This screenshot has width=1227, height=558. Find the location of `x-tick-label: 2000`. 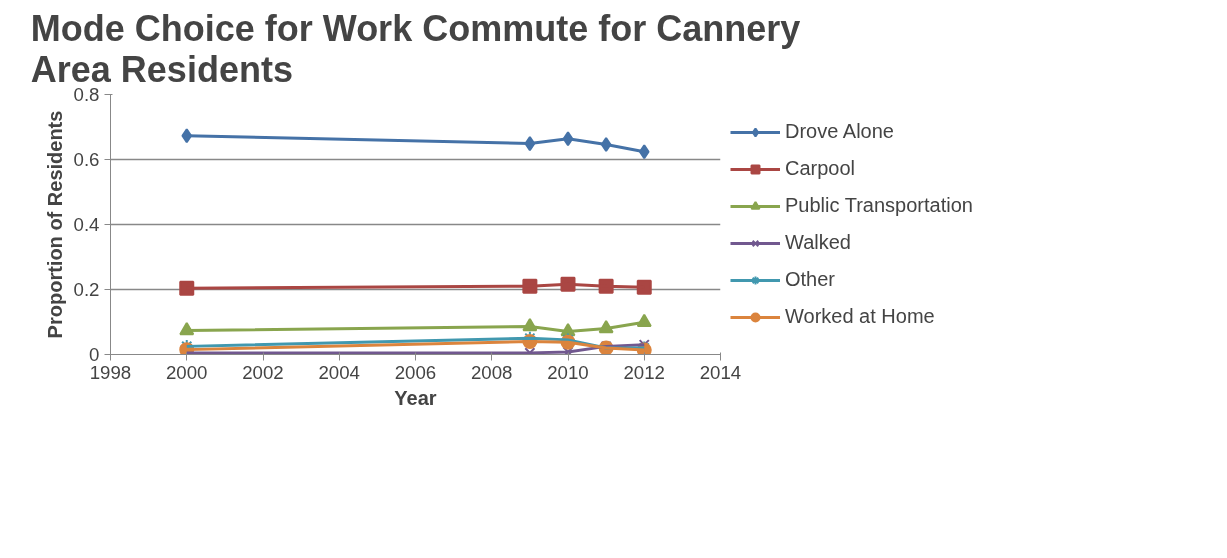

x-tick-label: 2000 is located at coordinates (187, 372).